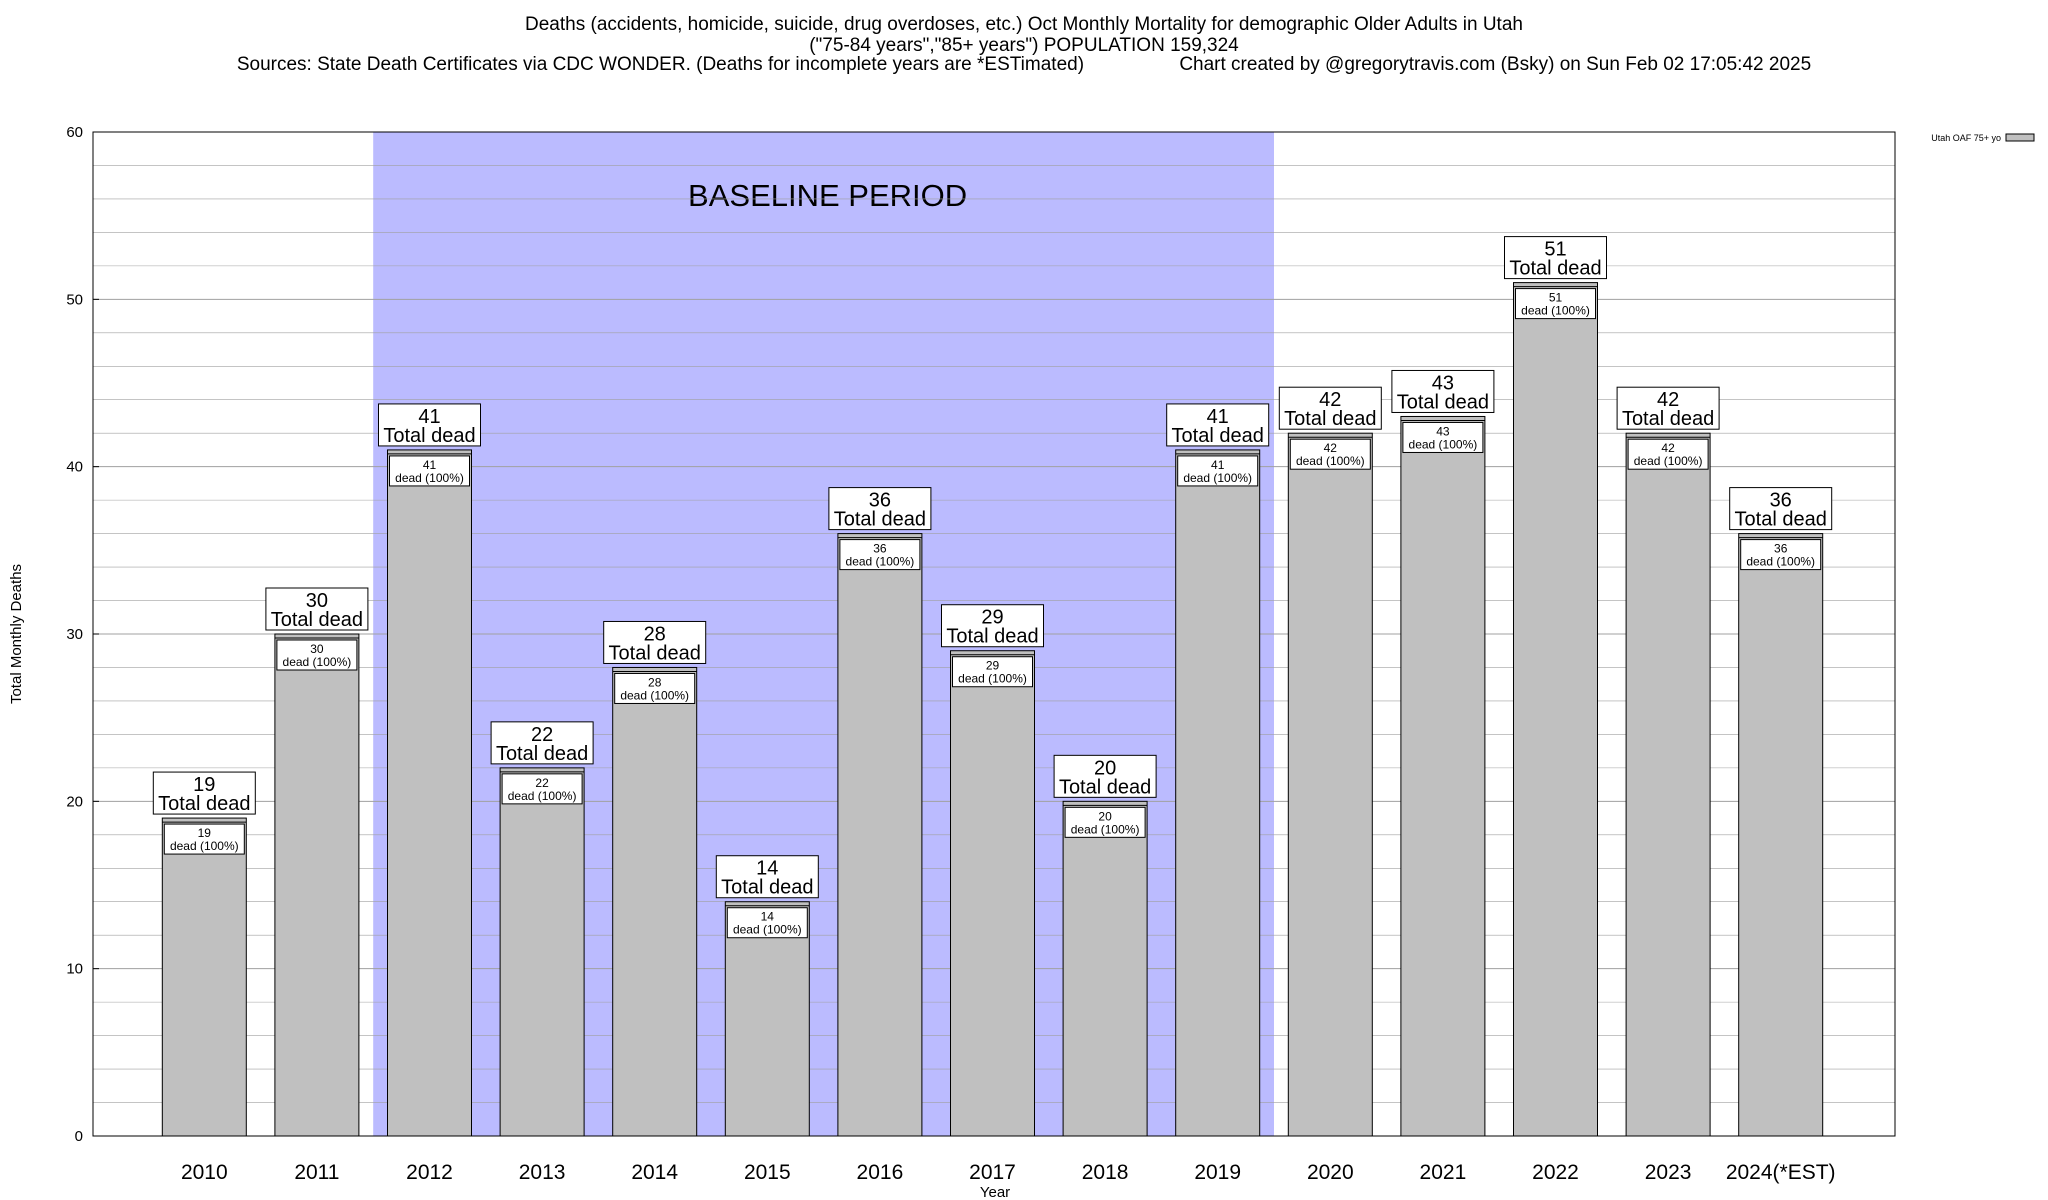 This screenshot has width=2048, height=1200. I want to click on x-tick-label: 2024(*EST), so click(1781, 1172).